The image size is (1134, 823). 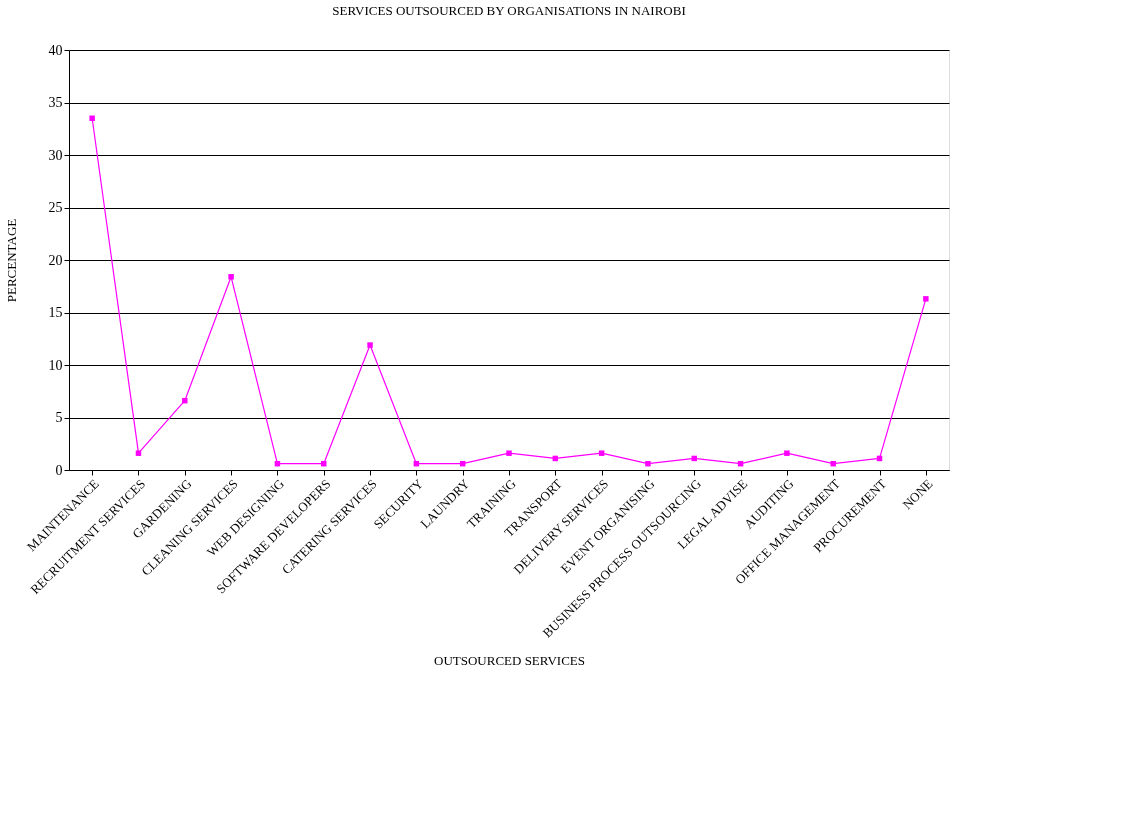 I want to click on y-tick-label: 35, so click(x=55, y=102).